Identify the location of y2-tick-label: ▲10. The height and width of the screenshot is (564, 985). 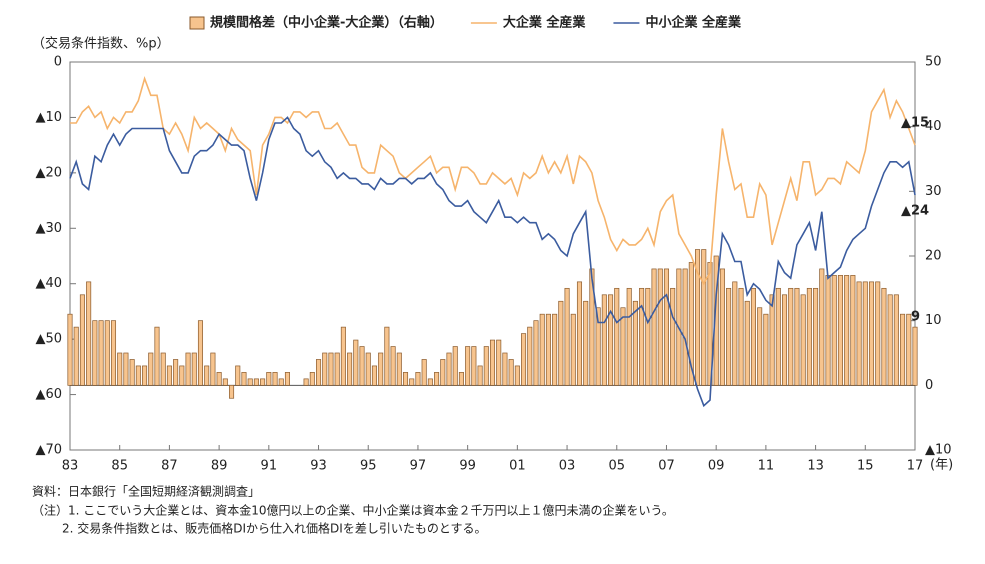
(938, 450).